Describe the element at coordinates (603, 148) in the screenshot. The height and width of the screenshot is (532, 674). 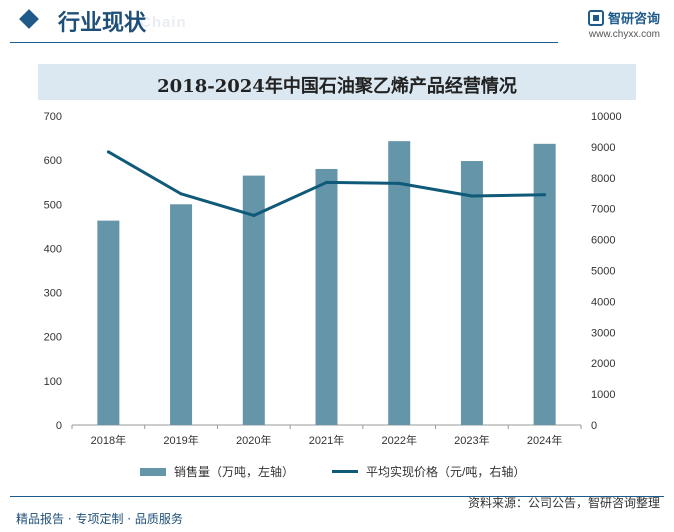
I see `right-axis-tick-label: 9000` at that location.